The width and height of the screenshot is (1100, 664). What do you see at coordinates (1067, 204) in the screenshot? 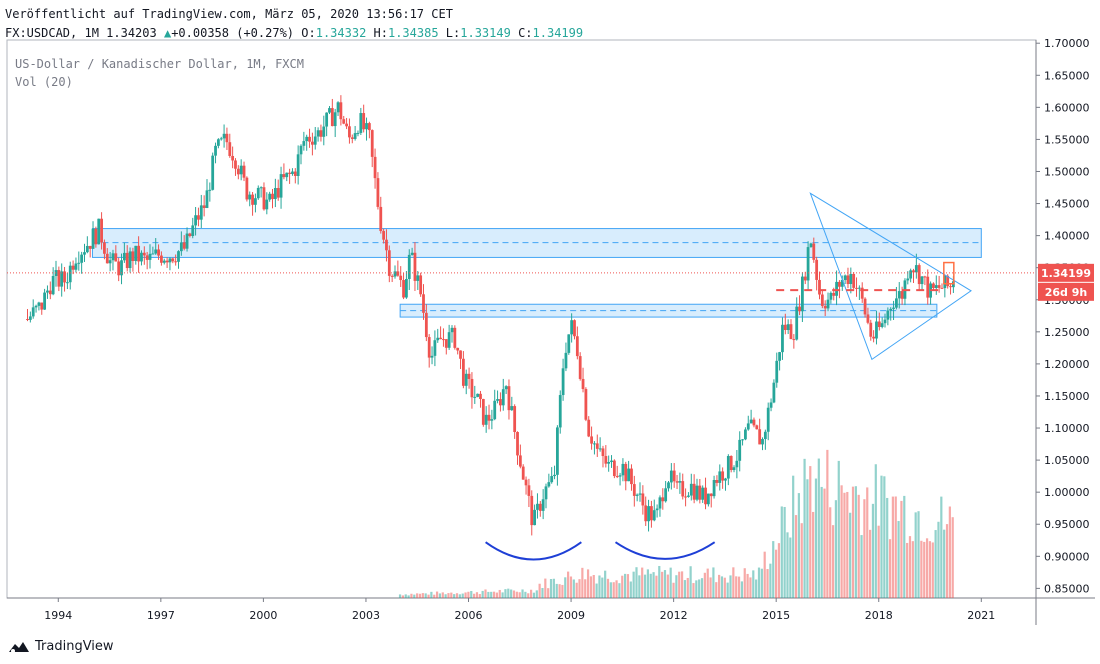
I see `y-tick-label: 1.45000` at bounding box center [1067, 204].